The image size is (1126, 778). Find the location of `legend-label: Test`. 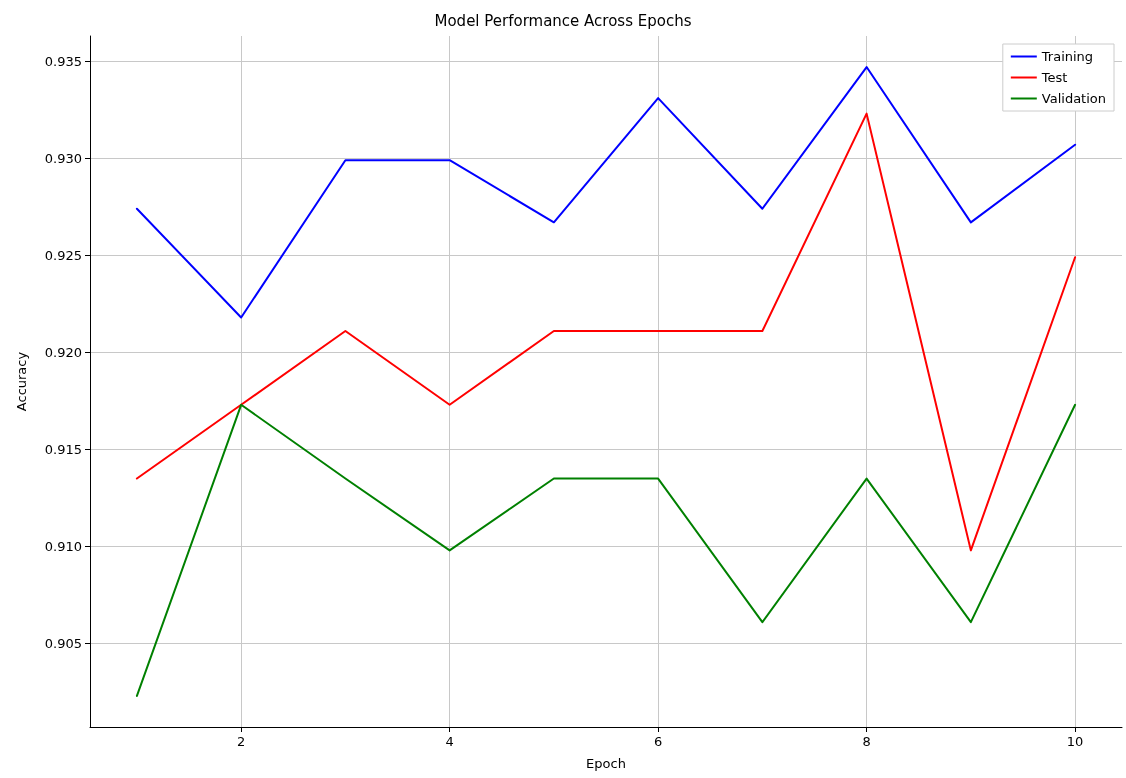

legend-label: Test is located at coordinates (1054, 77).